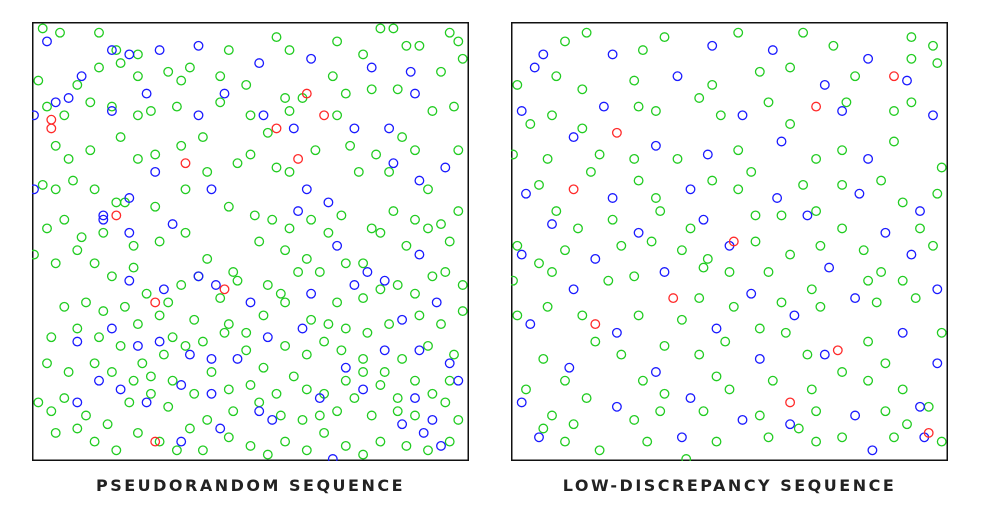 Image resolution: width=987 pixels, height=518 pixels. Describe the element at coordinates (155, 302) in the screenshot. I see `red-point` at that location.